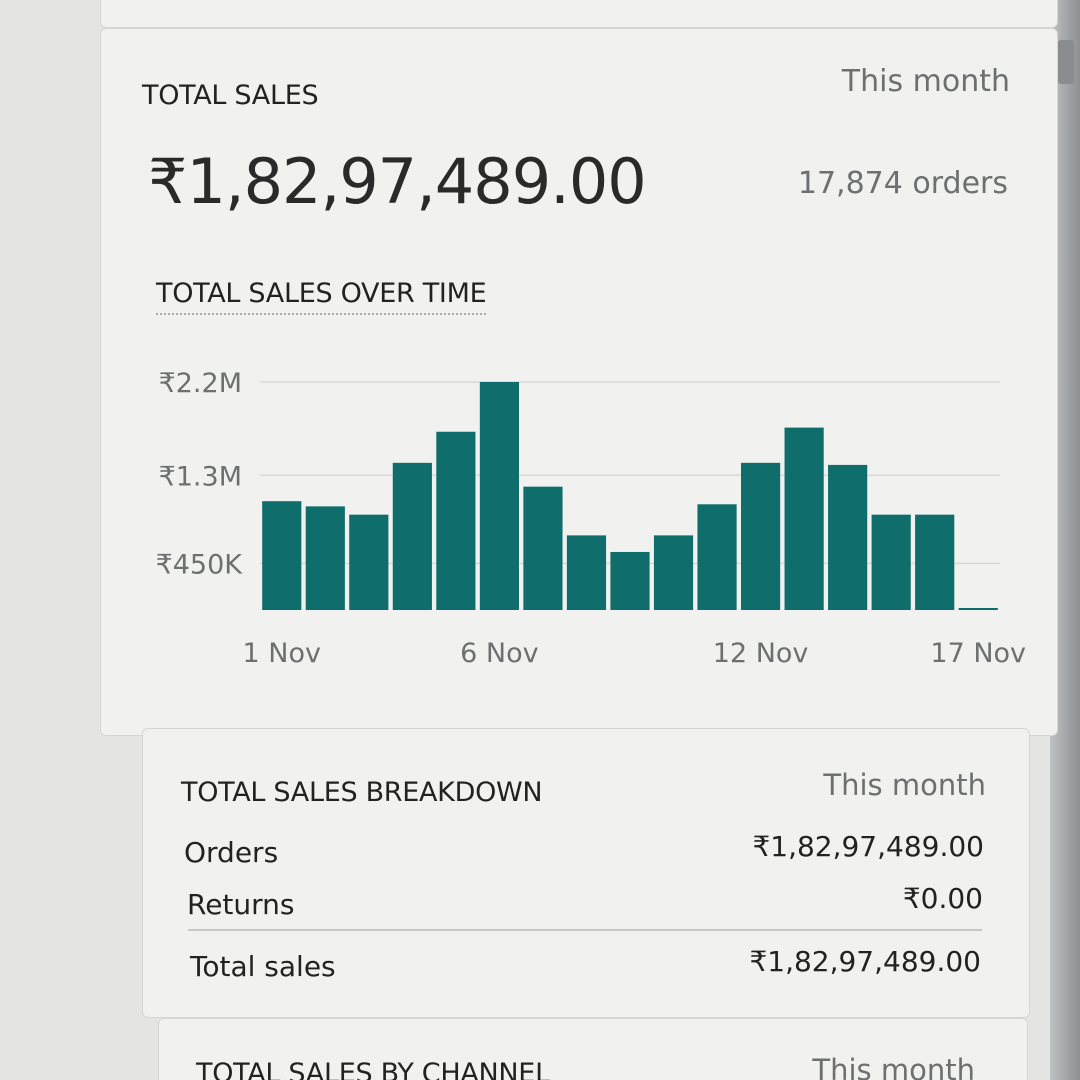 Image resolution: width=1080 pixels, height=1080 pixels. Describe the element at coordinates (200, 383) in the screenshot. I see `y-tick-label-0: ₹2.2M` at that location.